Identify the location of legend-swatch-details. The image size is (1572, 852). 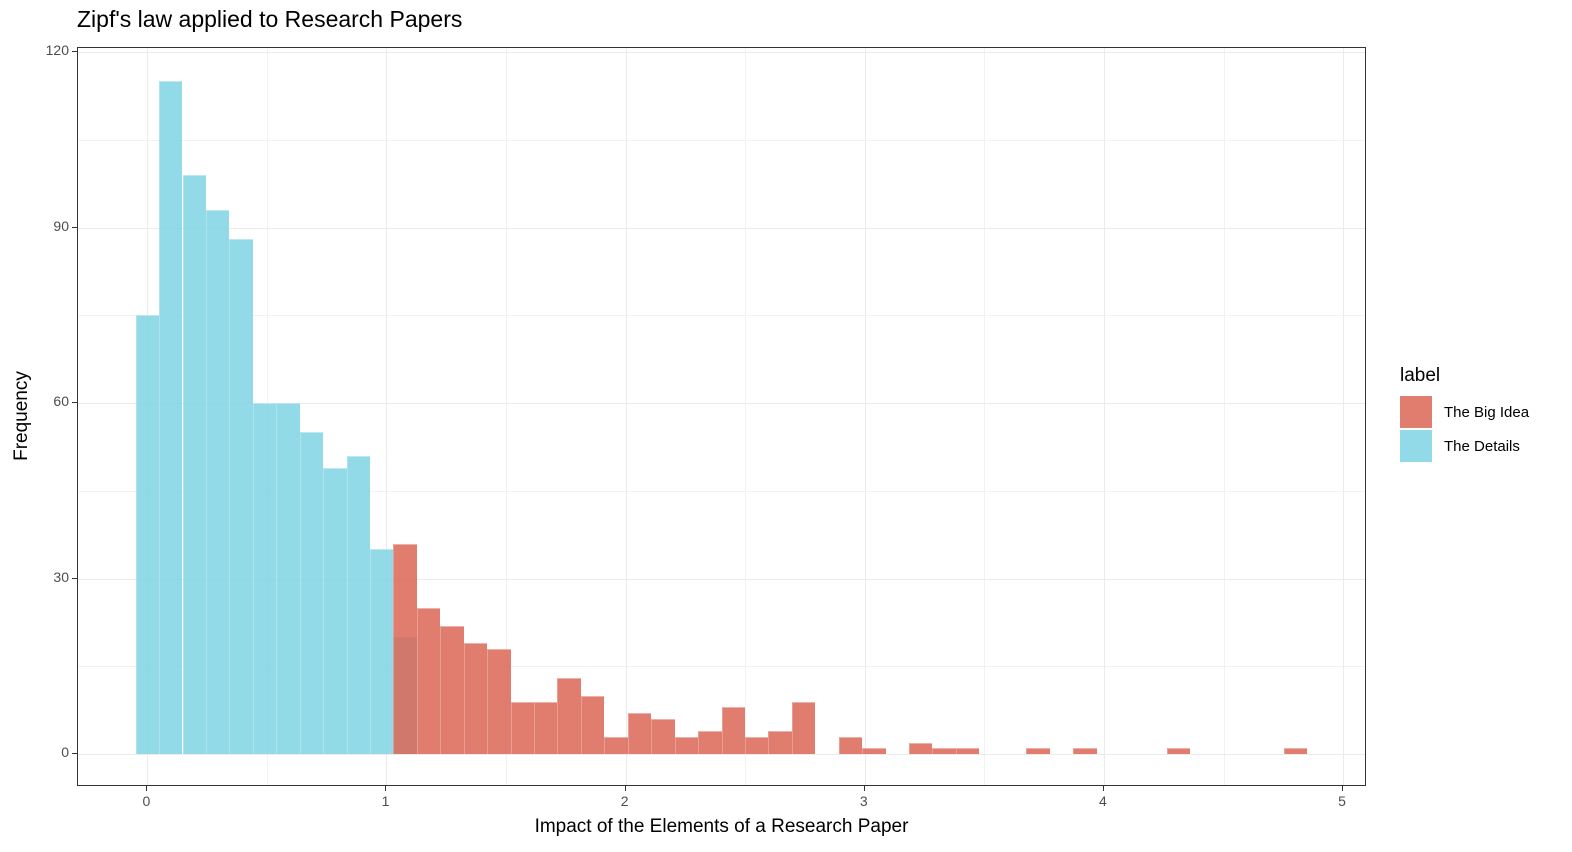
(1416, 446).